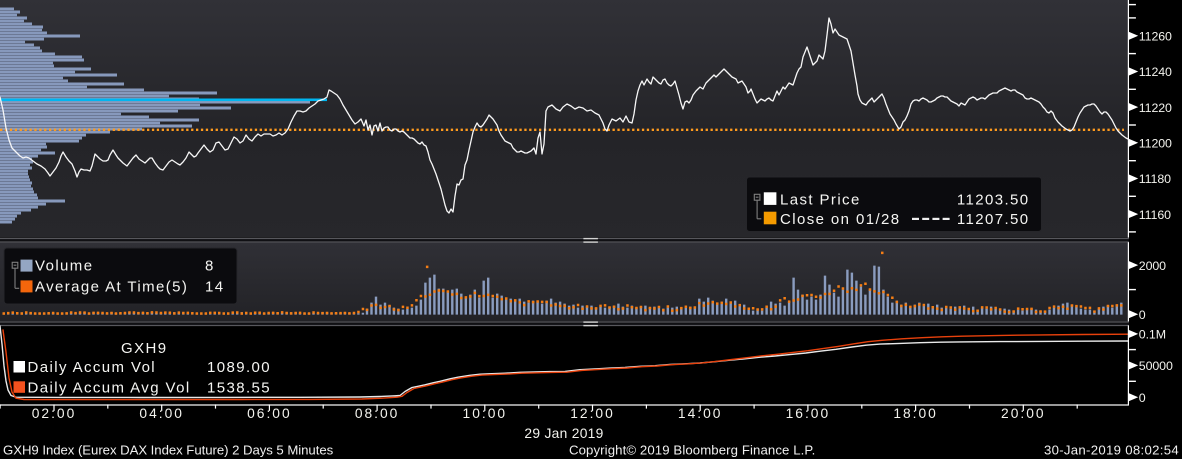 The image size is (1182, 459). What do you see at coordinates (820, 200) in the screenshot?
I see `svg-text: Last Price` at bounding box center [820, 200].